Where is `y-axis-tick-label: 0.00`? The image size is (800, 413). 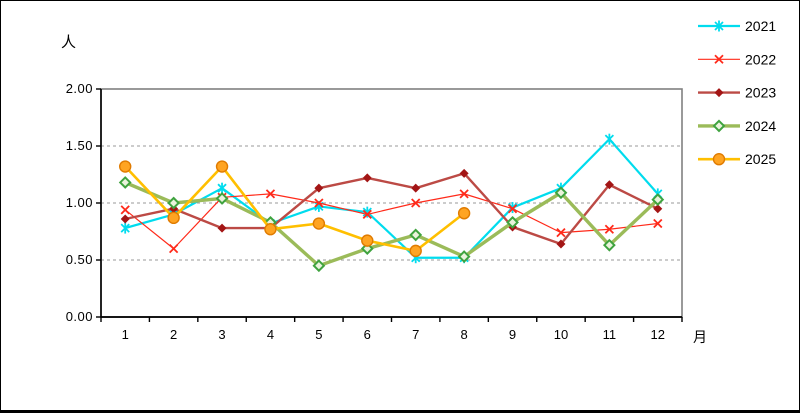
y-axis-tick-label: 0.00 is located at coordinates (79, 316).